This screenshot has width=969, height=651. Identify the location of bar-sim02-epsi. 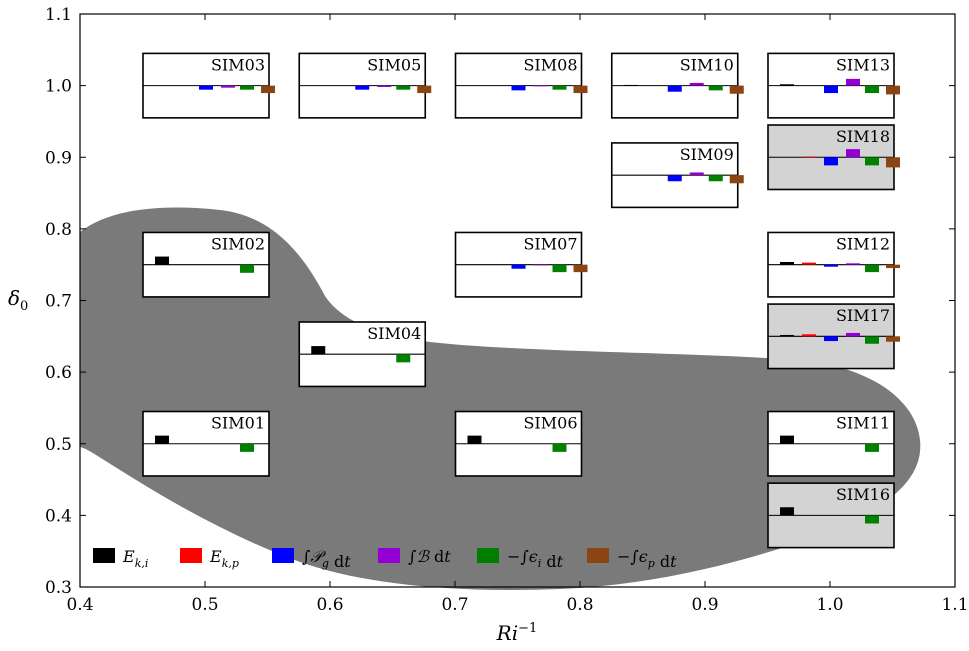
(247, 268).